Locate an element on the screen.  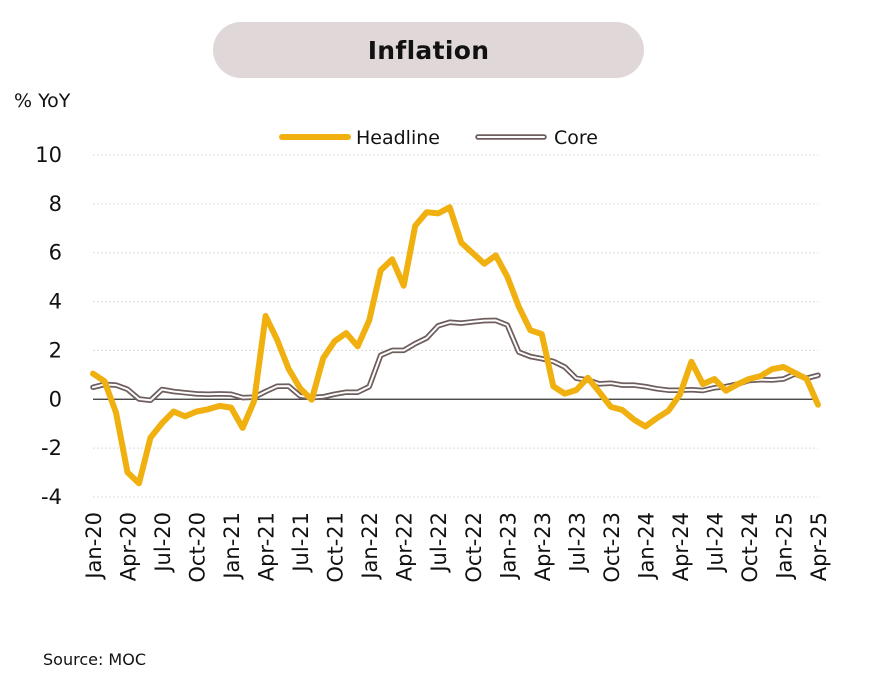
y-tick-label: 6 is located at coordinates (55, 253).